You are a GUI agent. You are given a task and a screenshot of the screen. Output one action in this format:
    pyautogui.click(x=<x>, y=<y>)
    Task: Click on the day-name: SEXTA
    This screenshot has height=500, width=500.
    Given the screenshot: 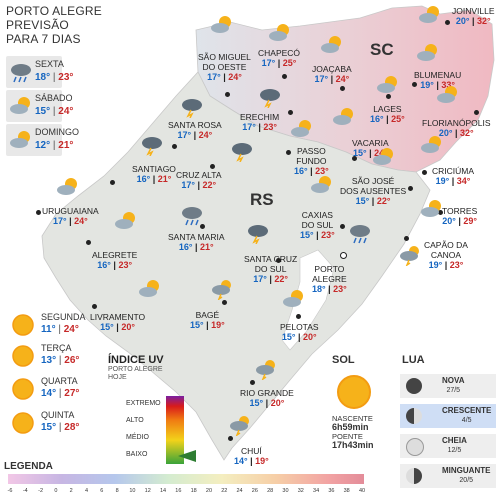 What is the action you would take?
    pyautogui.click(x=49, y=64)
    